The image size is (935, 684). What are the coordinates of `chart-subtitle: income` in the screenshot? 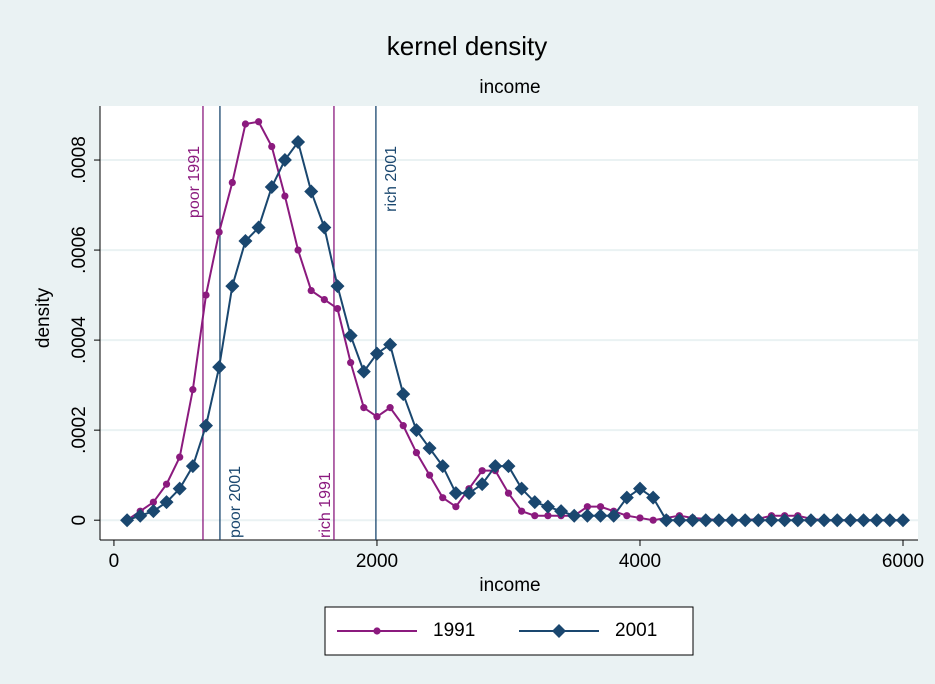 It's located at (509, 87).